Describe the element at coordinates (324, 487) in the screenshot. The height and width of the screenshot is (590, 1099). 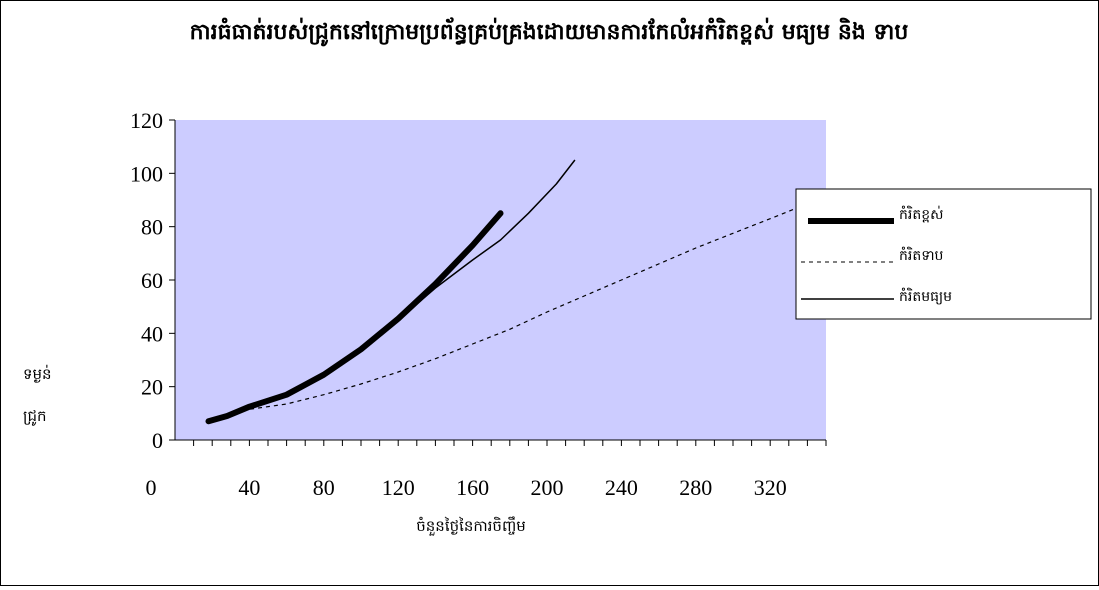
I see `x-tick-label: 80` at that location.